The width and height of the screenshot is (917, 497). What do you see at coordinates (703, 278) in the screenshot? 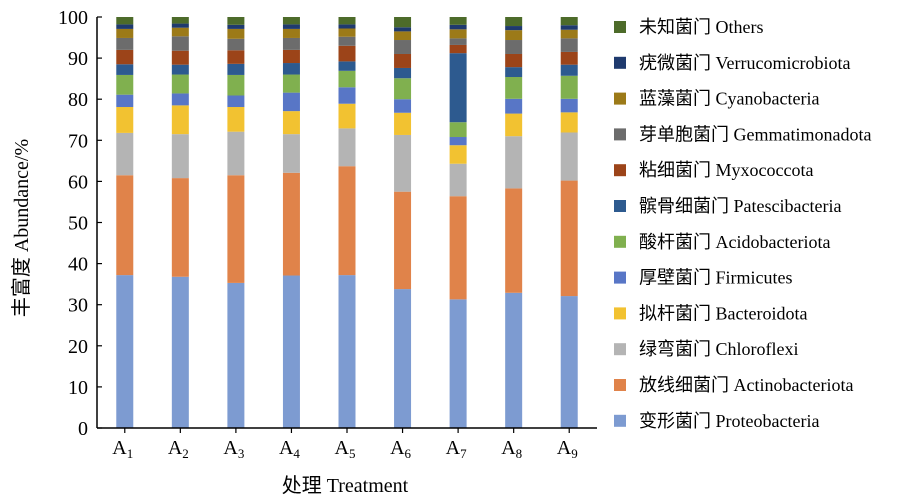
I see `legend-item: 厚壁菌门 Firmicutes` at bounding box center [703, 278].